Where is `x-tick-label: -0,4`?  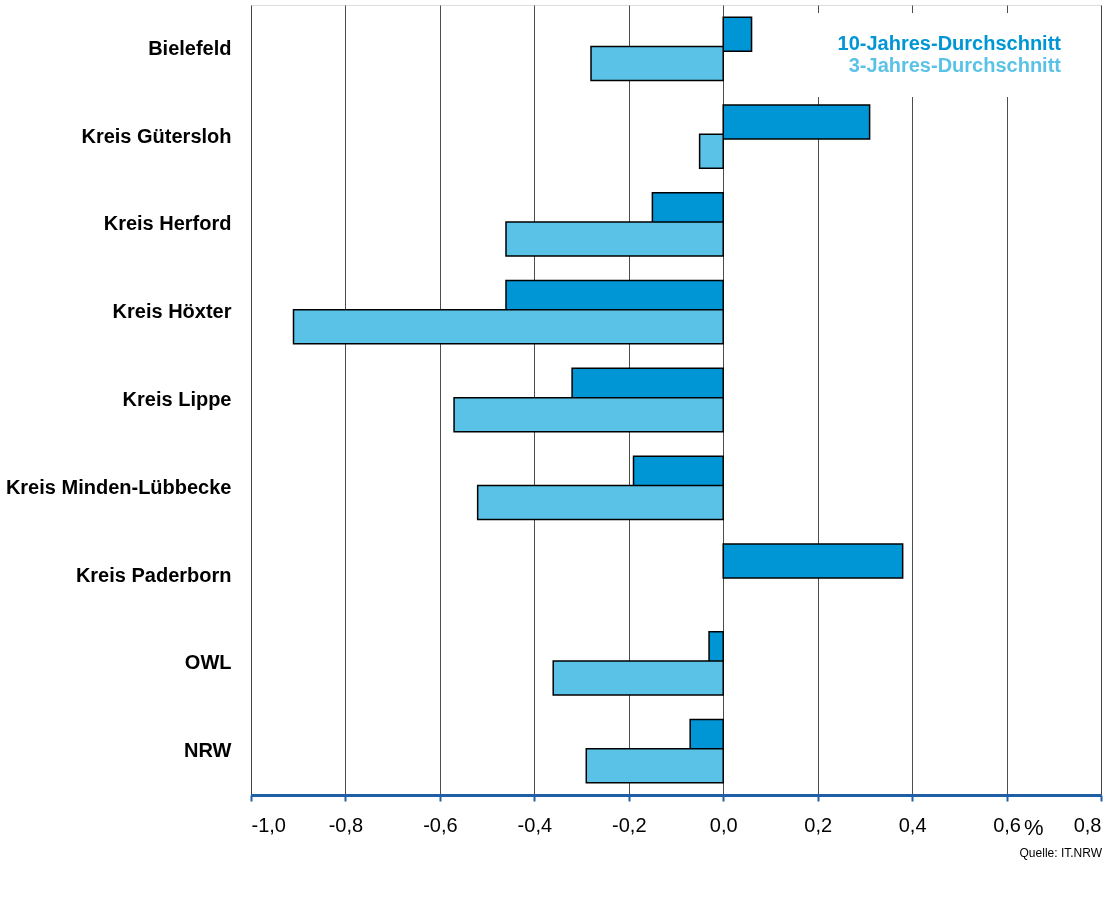 x-tick-label: -0,4 is located at coordinates (535, 824).